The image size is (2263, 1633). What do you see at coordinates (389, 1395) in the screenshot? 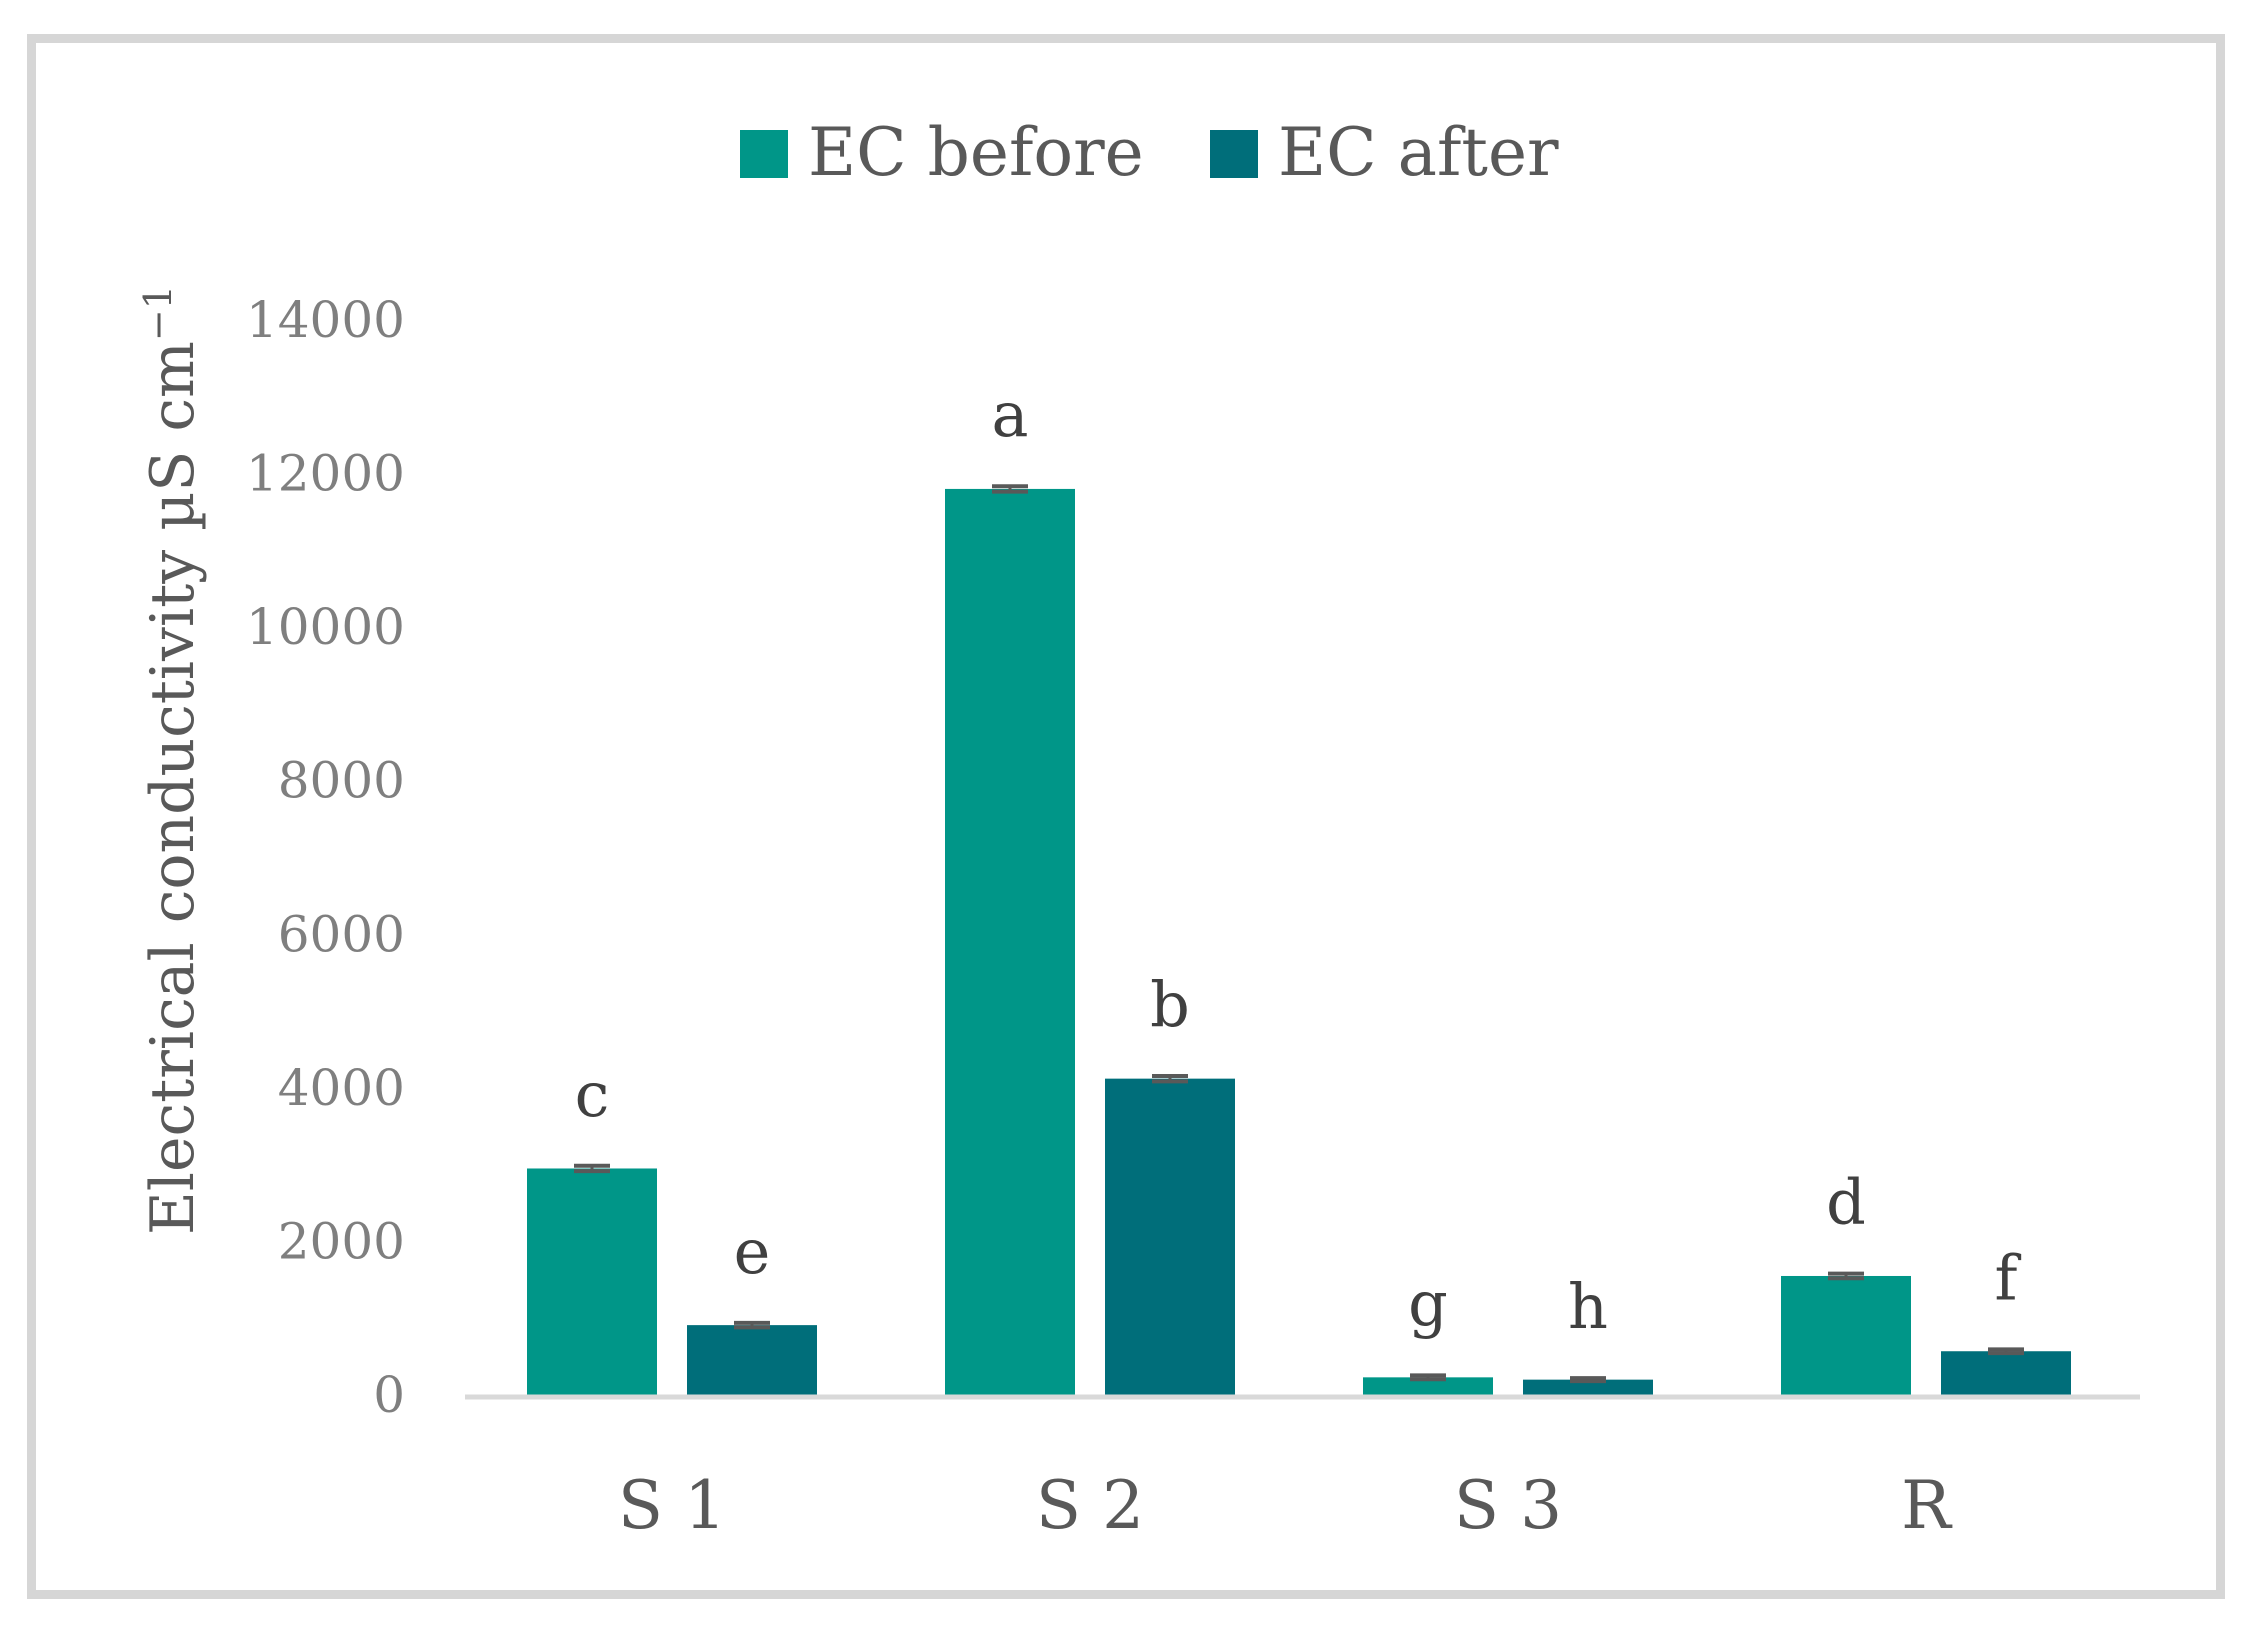
I see `y-tick-label: 0` at bounding box center [389, 1395].